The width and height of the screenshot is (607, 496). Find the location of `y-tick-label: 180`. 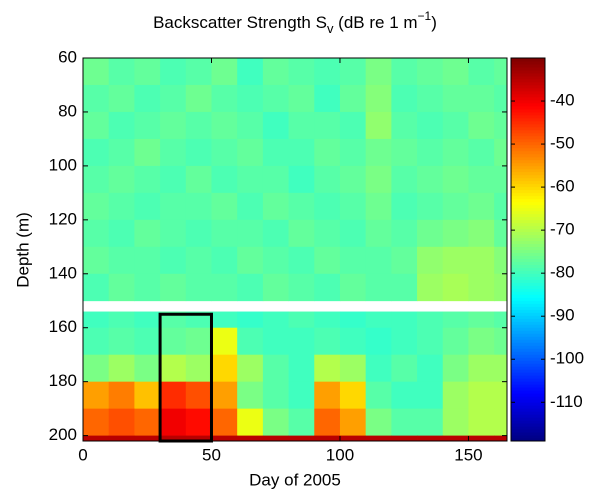

y-tick-label: 180 is located at coordinates (63, 380).